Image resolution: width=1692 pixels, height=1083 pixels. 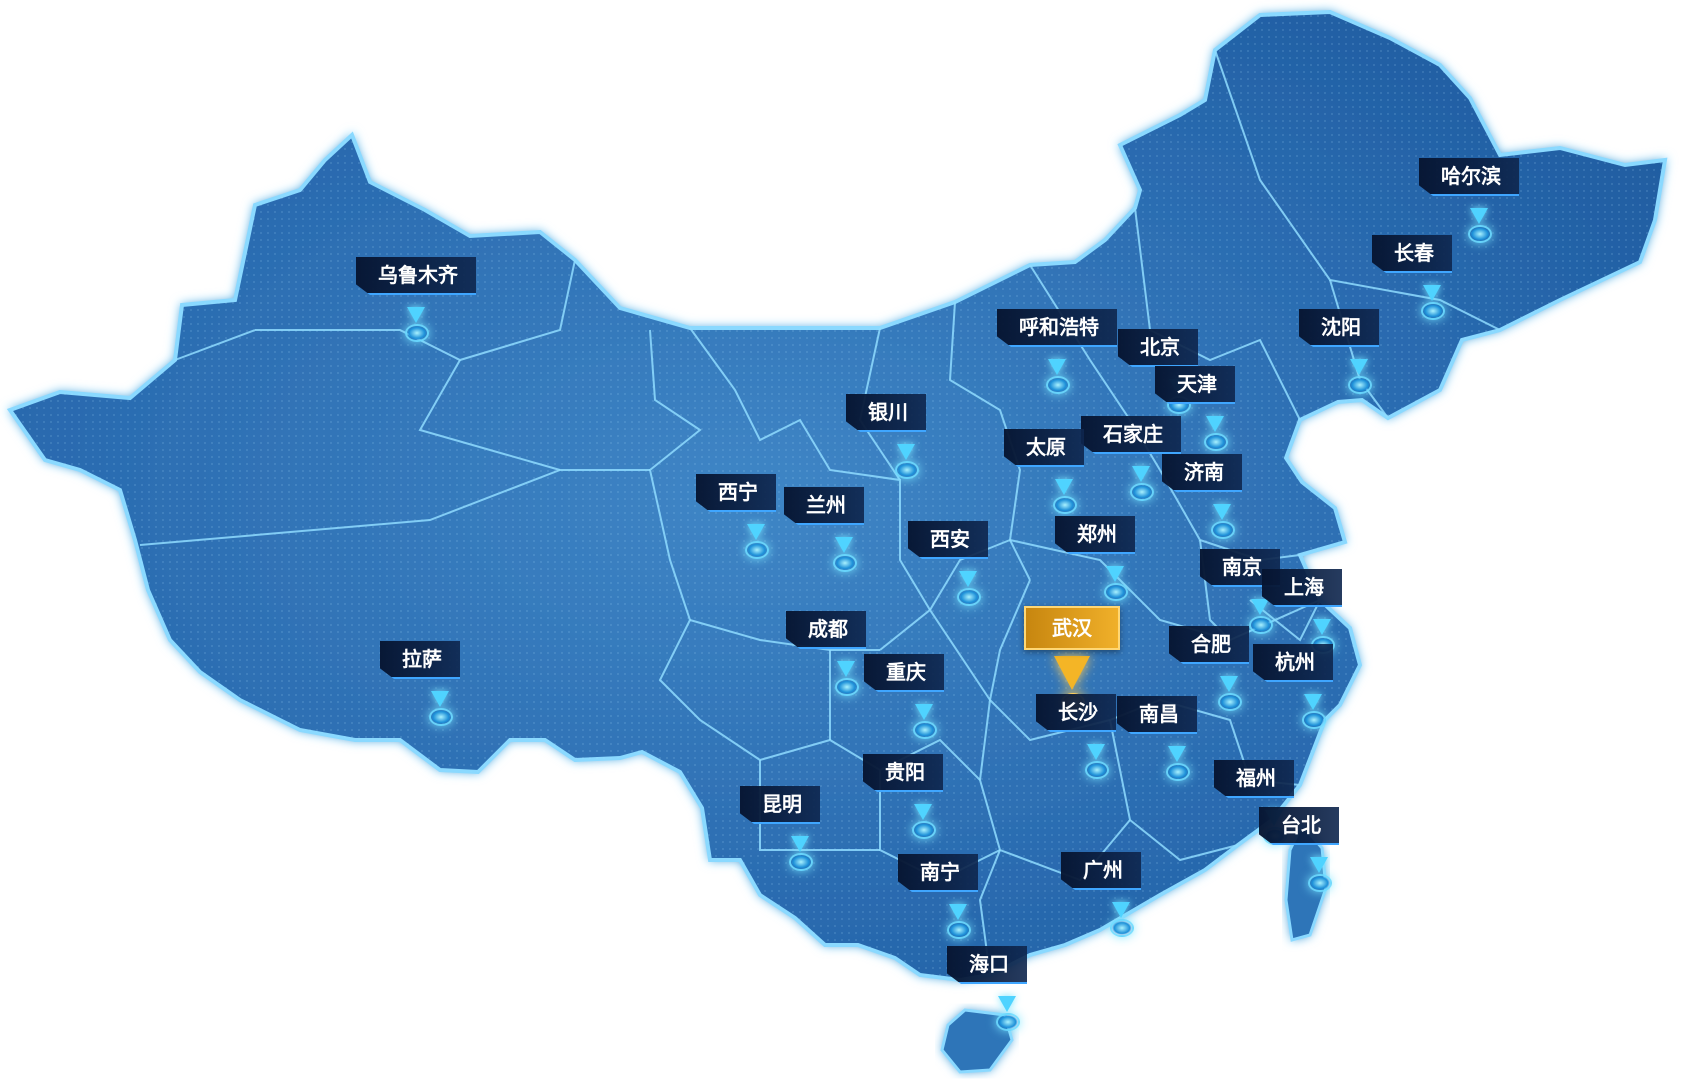 What do you see at coordinates (1095, 535) in the screenshot?
I see `city-label-zhengzhou: 郑州` at bounding box center [1095, 535].